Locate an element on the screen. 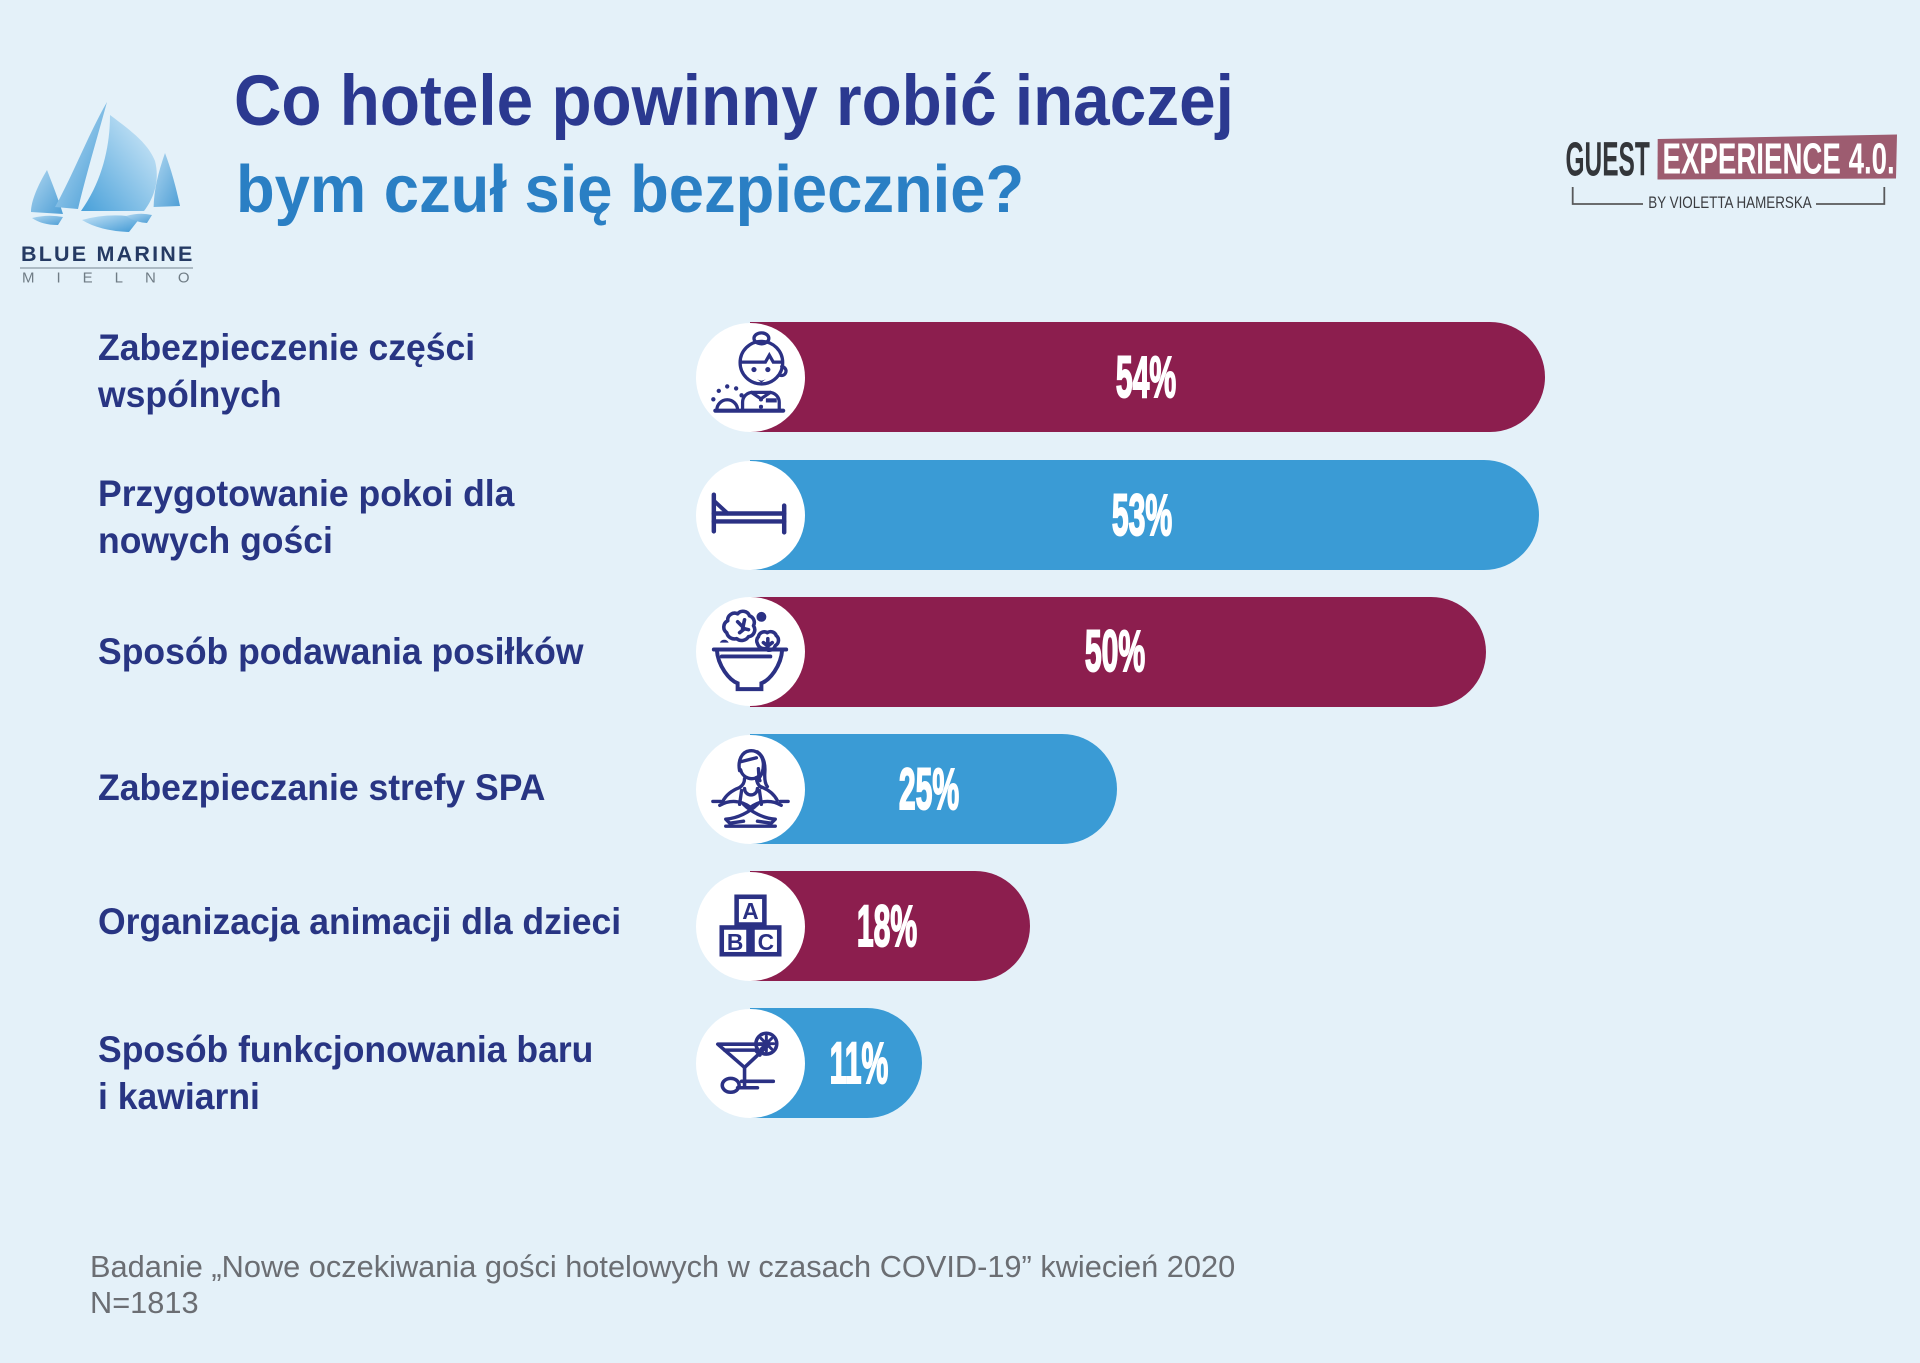  svg-text: BLUE MARINE is located at coordinates (108, 254).